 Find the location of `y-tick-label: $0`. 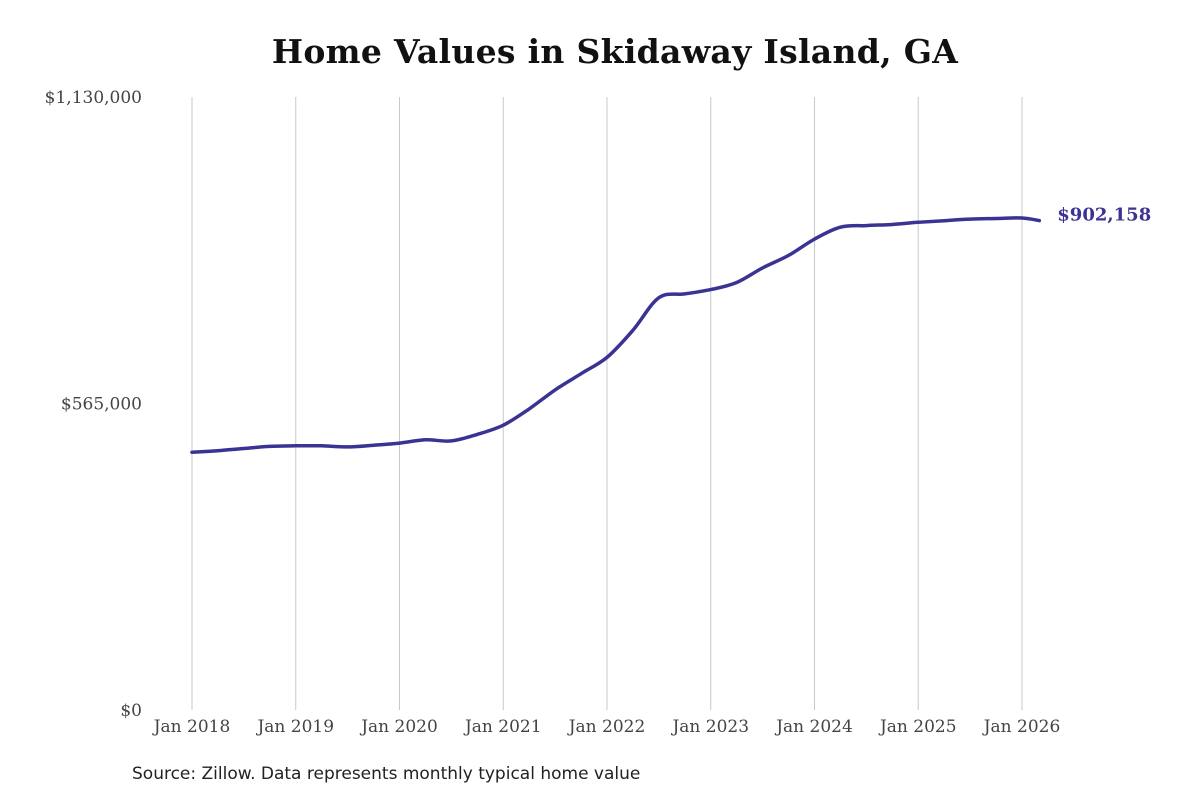

y-tick-label: $0 is located at coordinates (131, 711).